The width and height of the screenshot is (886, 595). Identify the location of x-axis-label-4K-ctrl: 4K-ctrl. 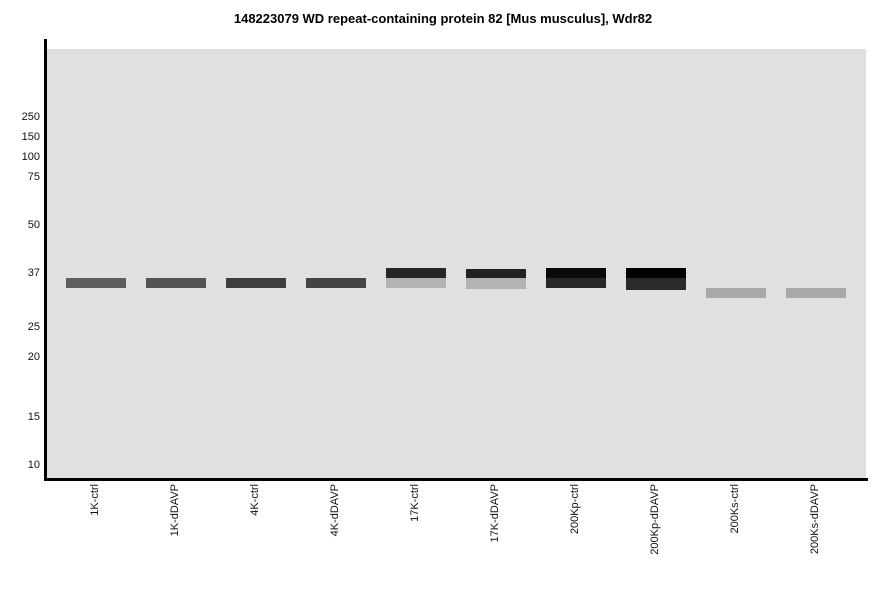
(255, 500).